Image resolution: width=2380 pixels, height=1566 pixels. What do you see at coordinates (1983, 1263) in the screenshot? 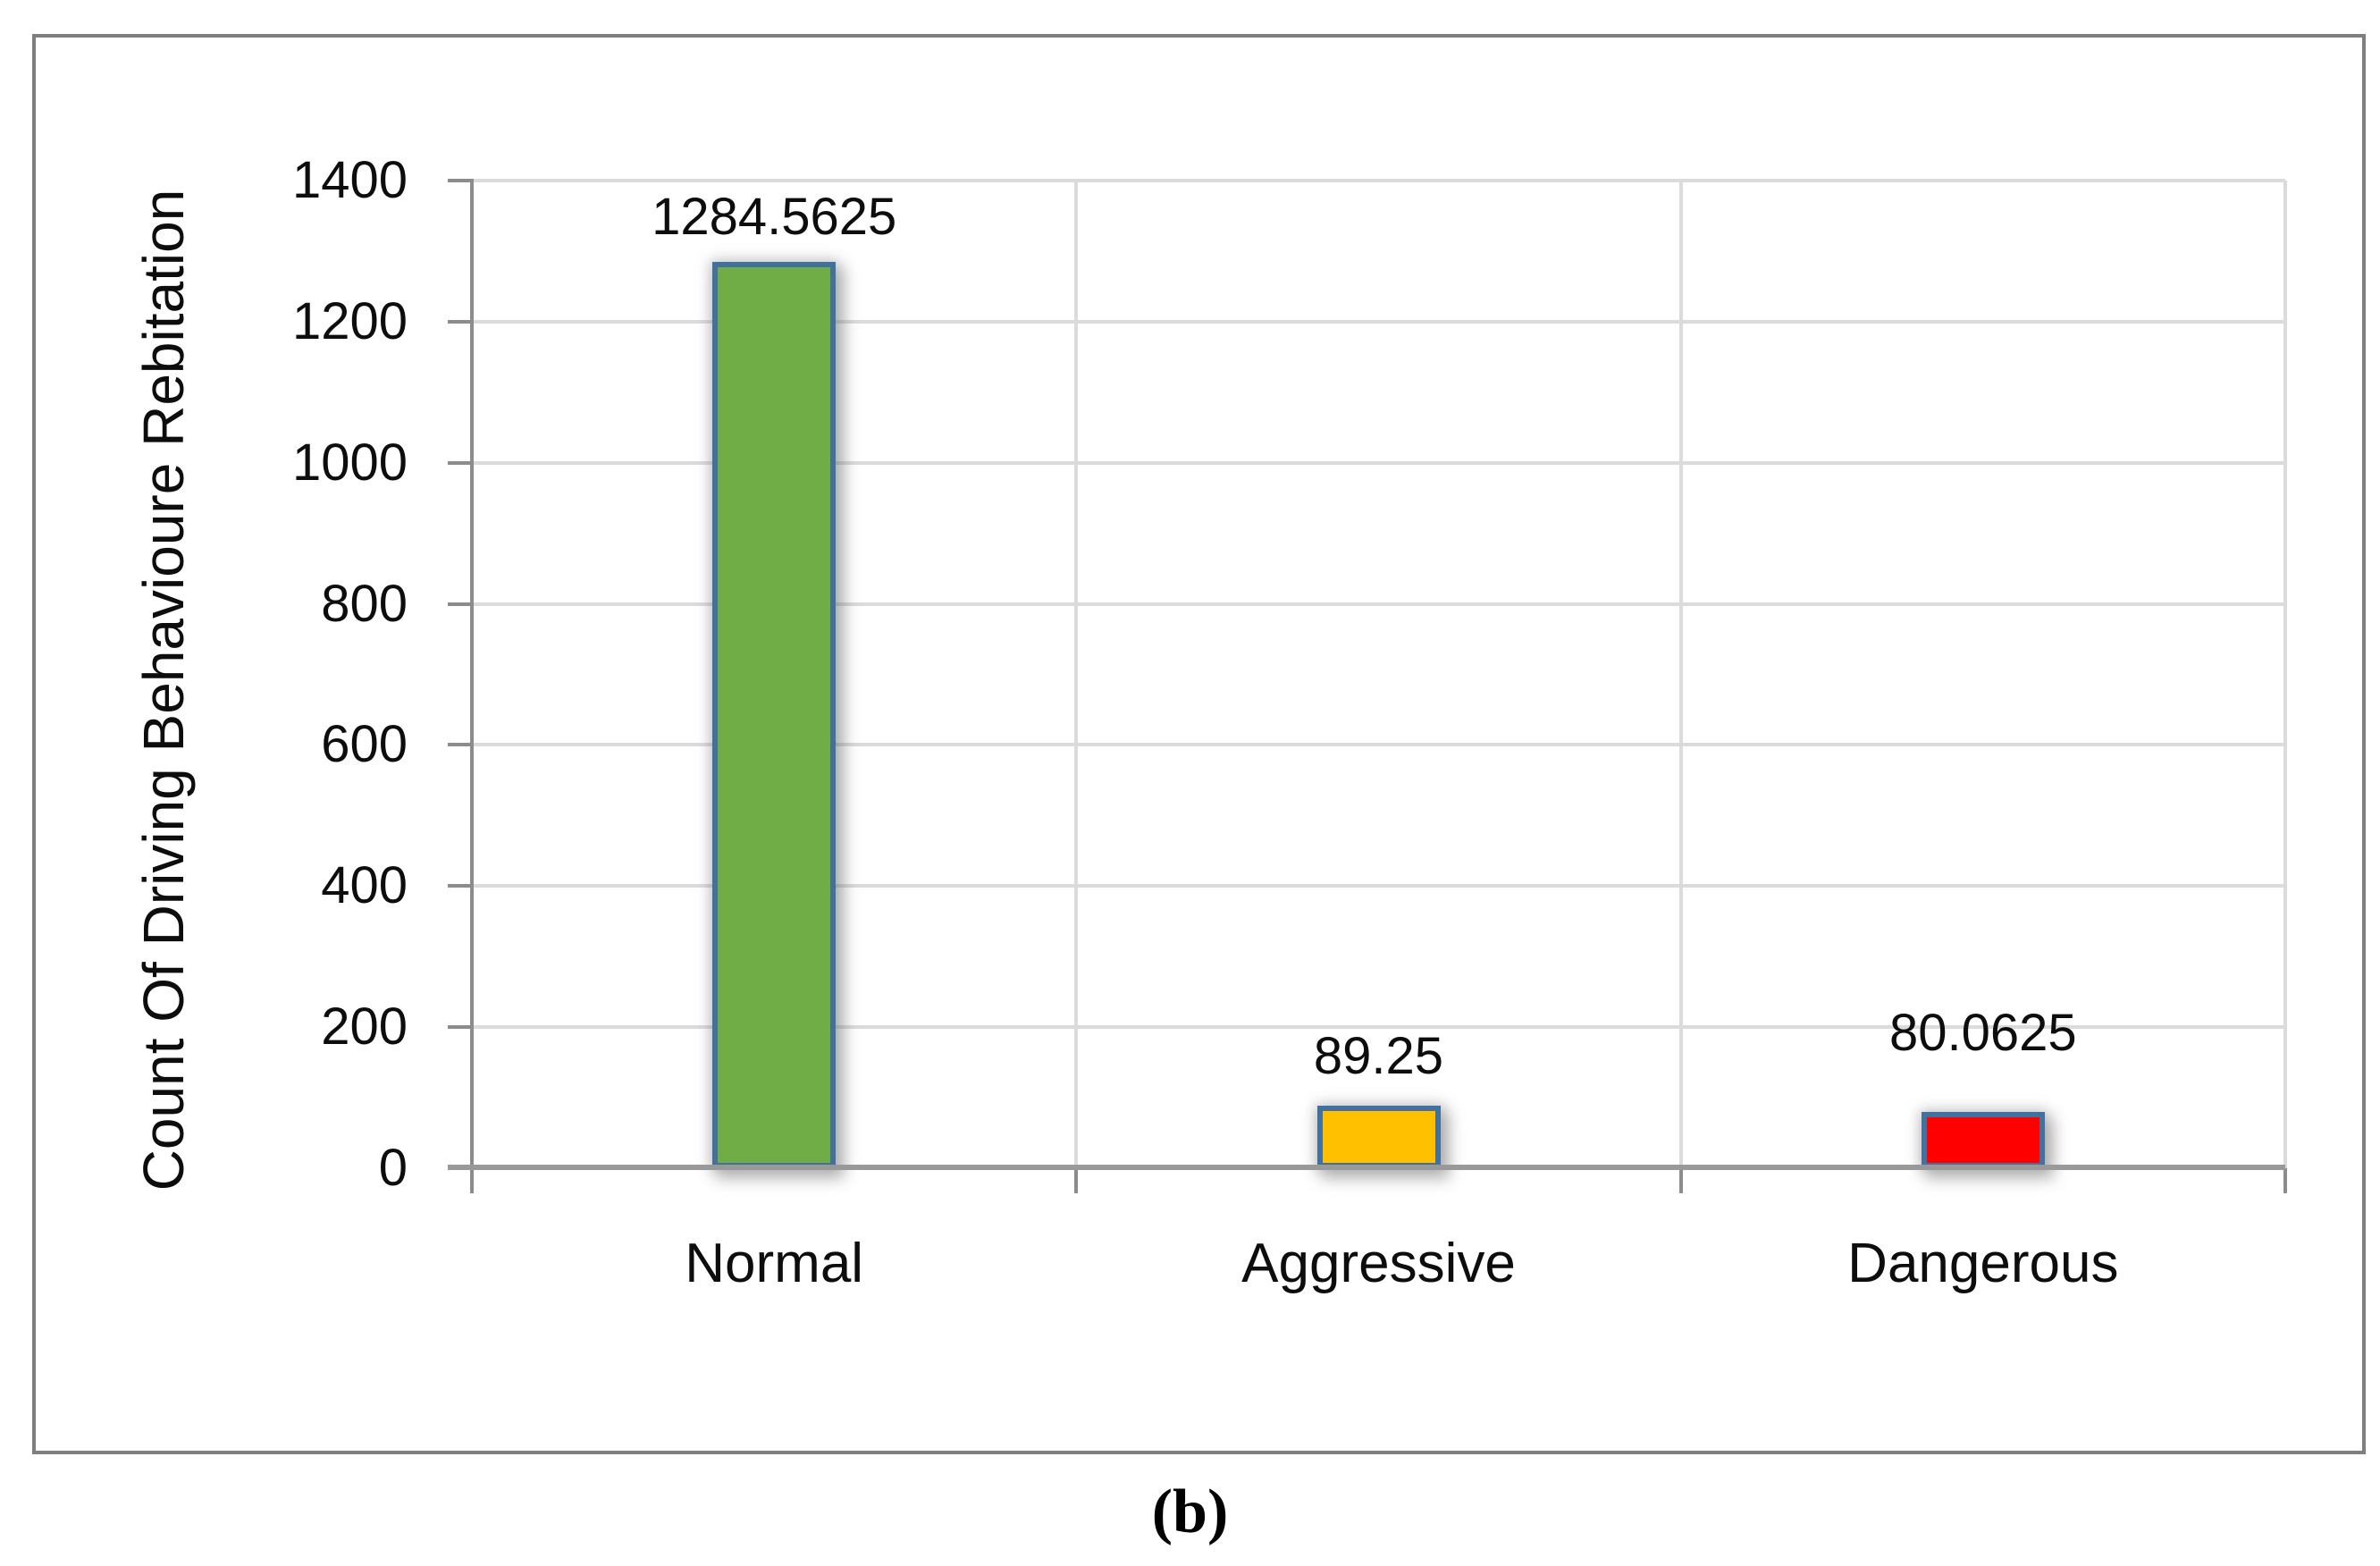
I see `category-label-dangerous: Dangerous` at bounding box center [1983, 1263].